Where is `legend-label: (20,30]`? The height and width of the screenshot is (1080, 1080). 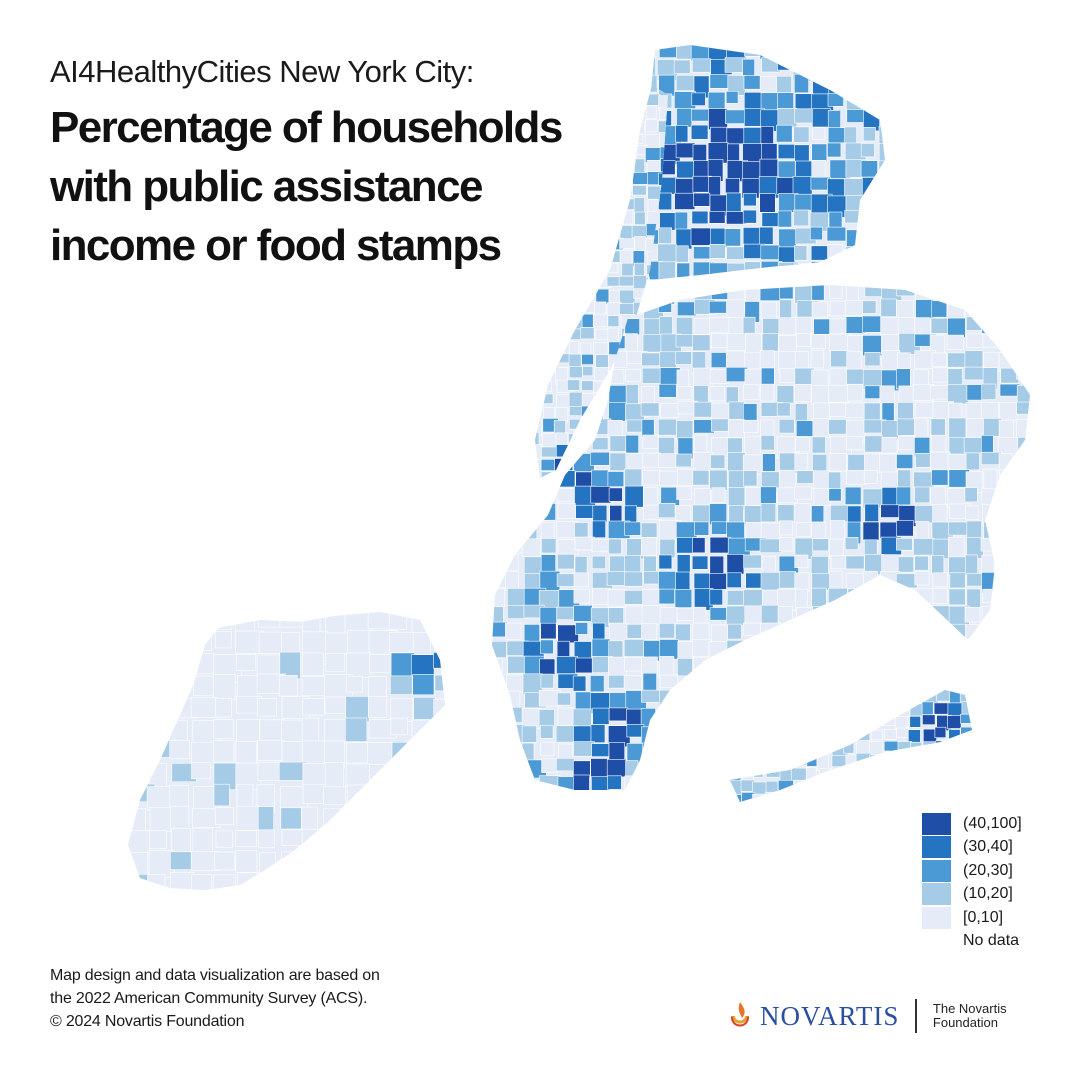 legend-label: (20,30] is located at coordinates (988, 870).